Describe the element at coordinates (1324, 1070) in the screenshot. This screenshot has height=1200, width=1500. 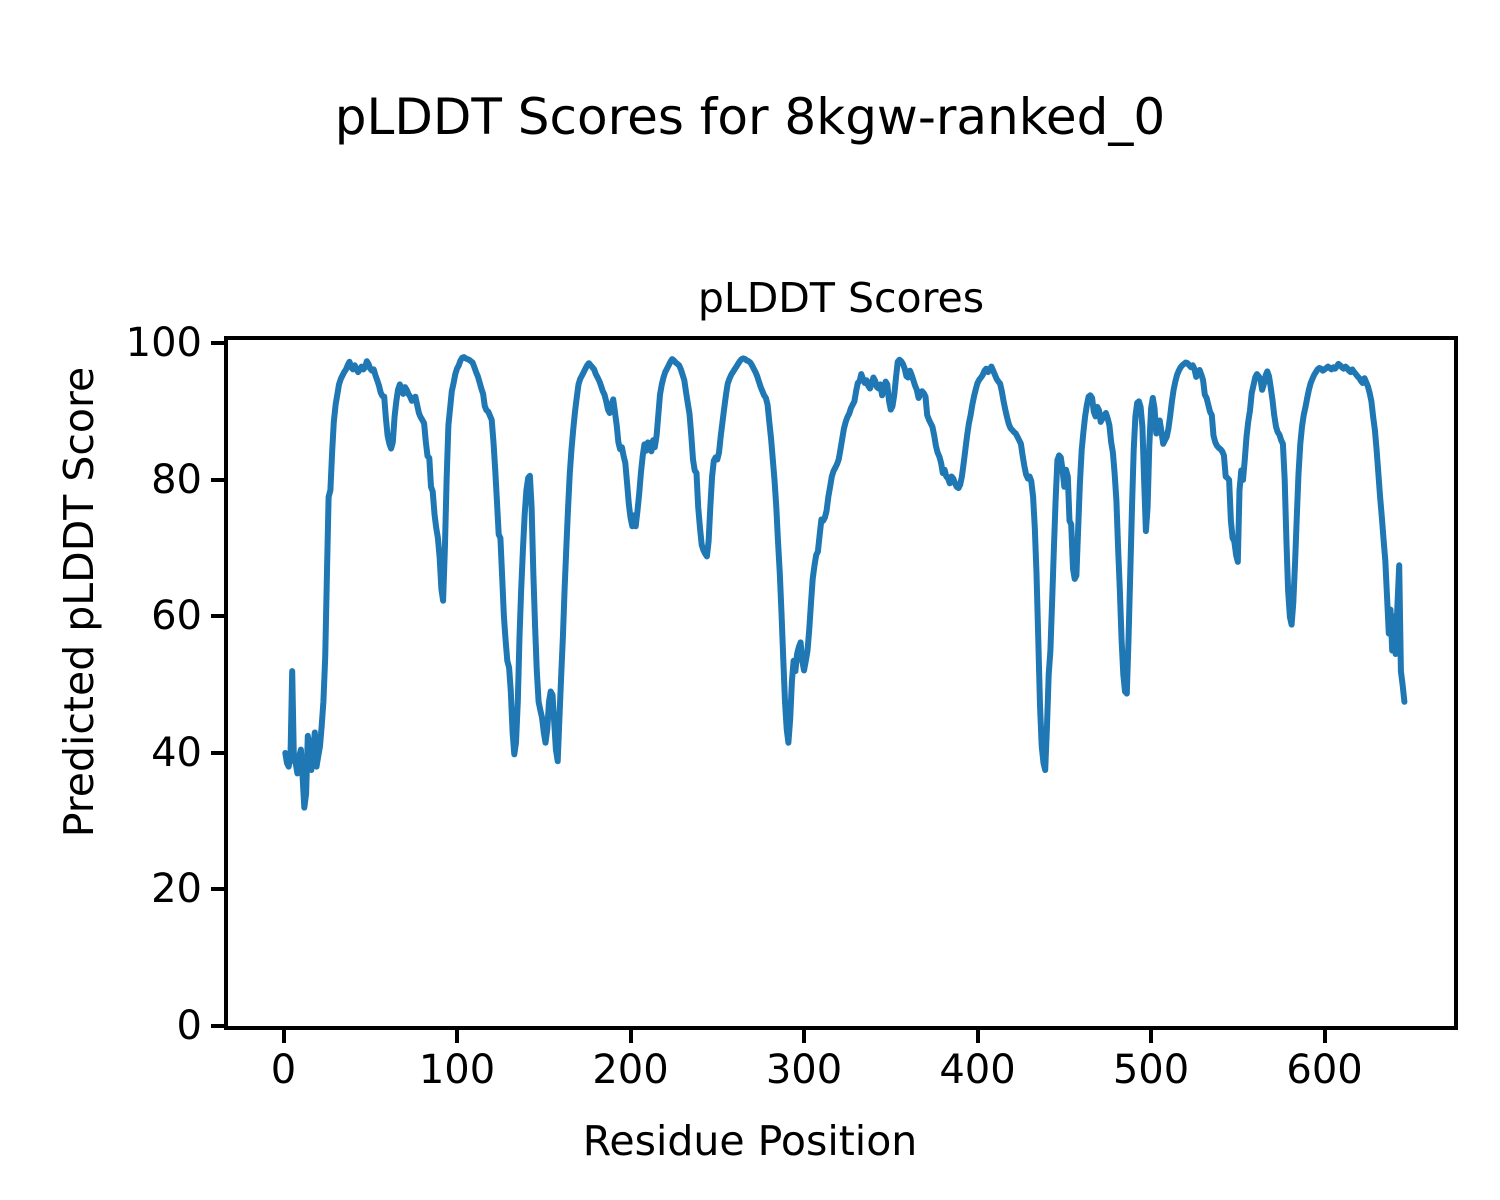
I see `x-tick-label: 600` at that location.